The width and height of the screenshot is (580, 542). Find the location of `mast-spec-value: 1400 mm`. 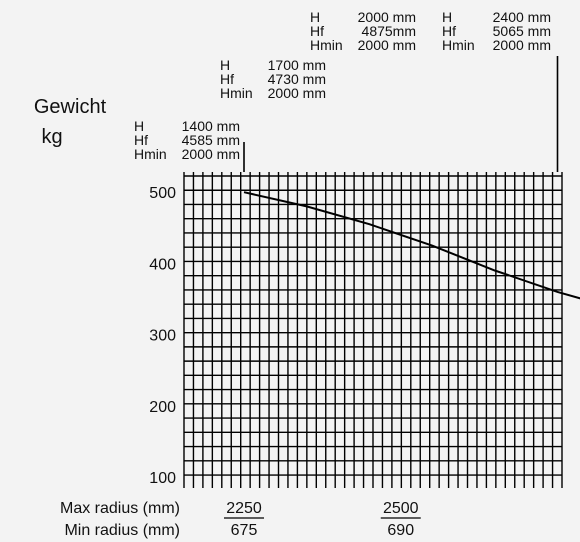

mast-spec-value: 1400 mm is located at coordinates (211, 126).